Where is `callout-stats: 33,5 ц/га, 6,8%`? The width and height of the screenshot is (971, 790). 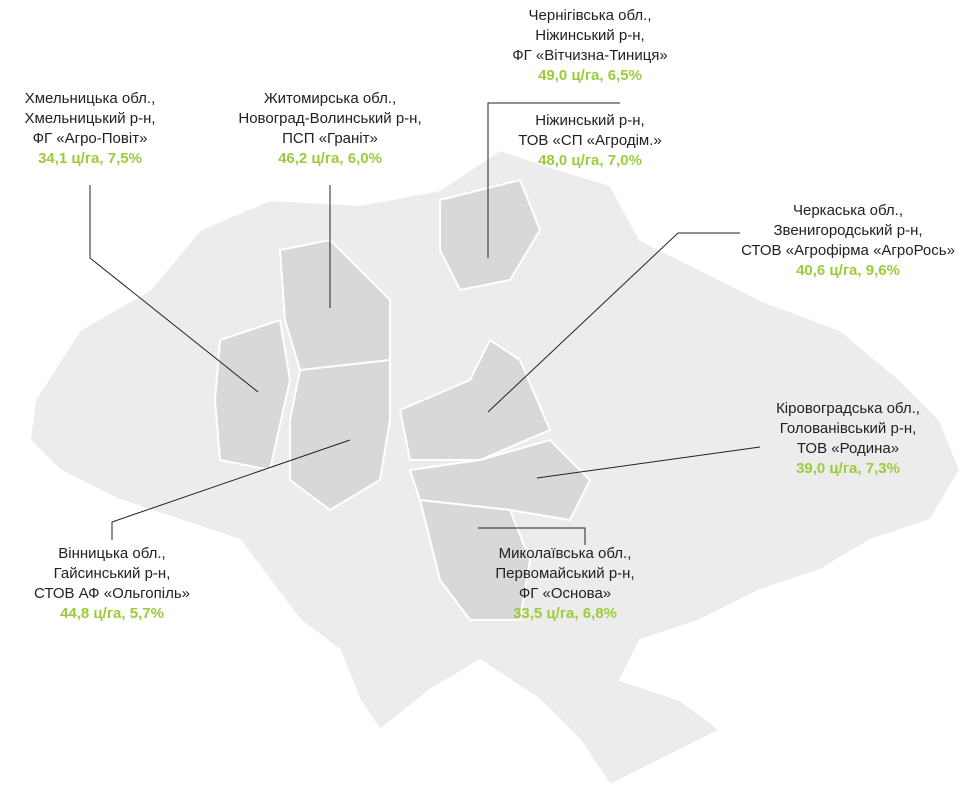 callout-stats: 33,5 ц/га, 6,8% is located at coordinates (565, 613).